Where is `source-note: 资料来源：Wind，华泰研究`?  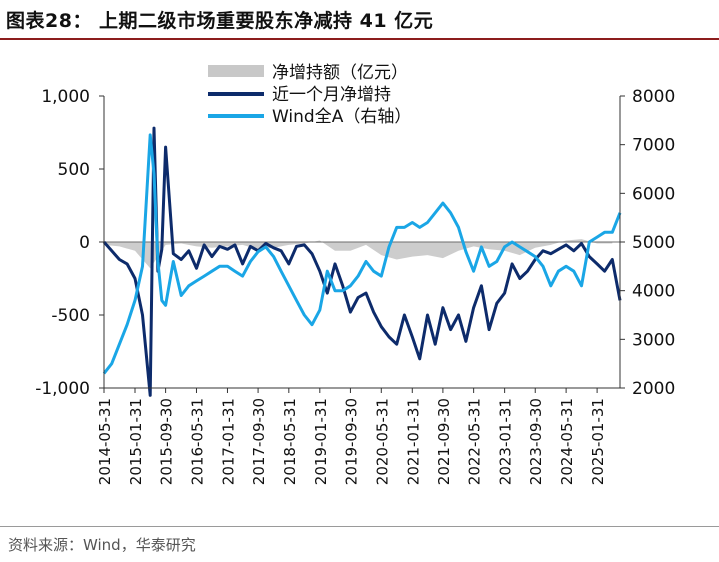 source-note: 资料来源：Wind，华泰研究 is located at coordinates (102, 545).